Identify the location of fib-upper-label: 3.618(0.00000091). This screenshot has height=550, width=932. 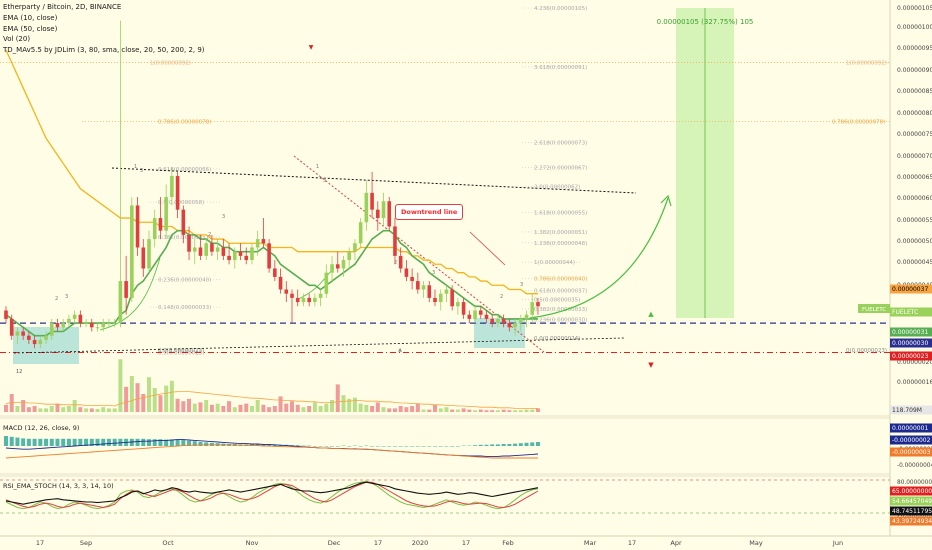
(560, 68).